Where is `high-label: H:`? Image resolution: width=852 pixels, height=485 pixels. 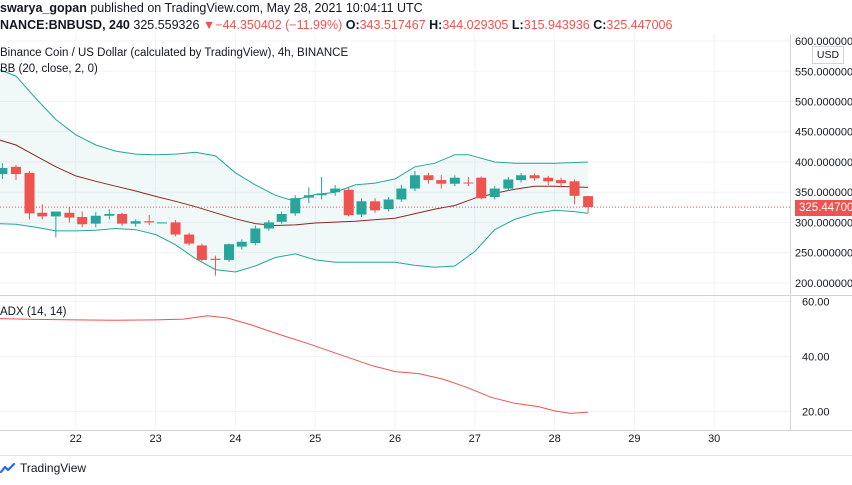 high-label: H: is located at coordinates (436, 25).